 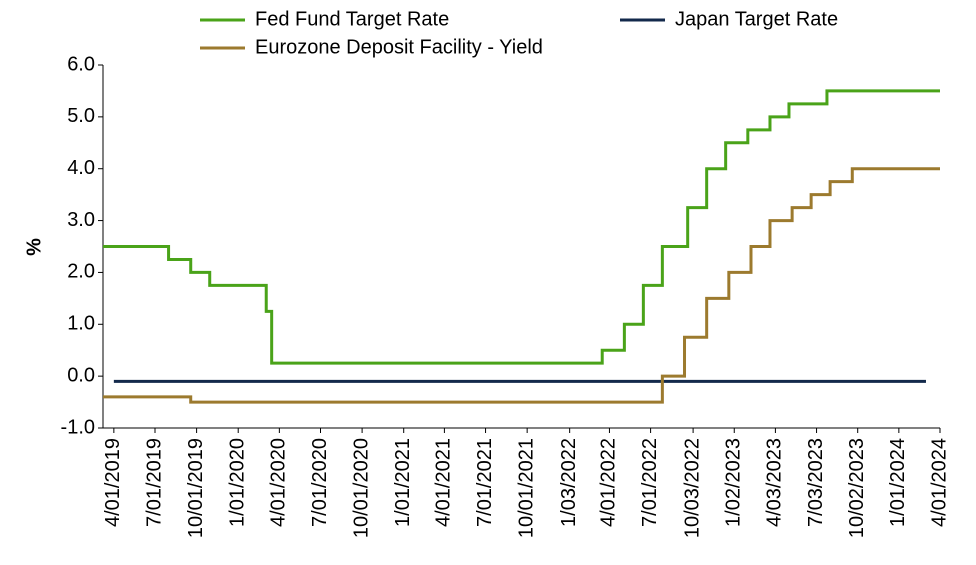 What do you see at coordinates (734, 482) in the screenshot?
I see `x-tick-label: 1/02/2023` at bounding box center [734, 482].